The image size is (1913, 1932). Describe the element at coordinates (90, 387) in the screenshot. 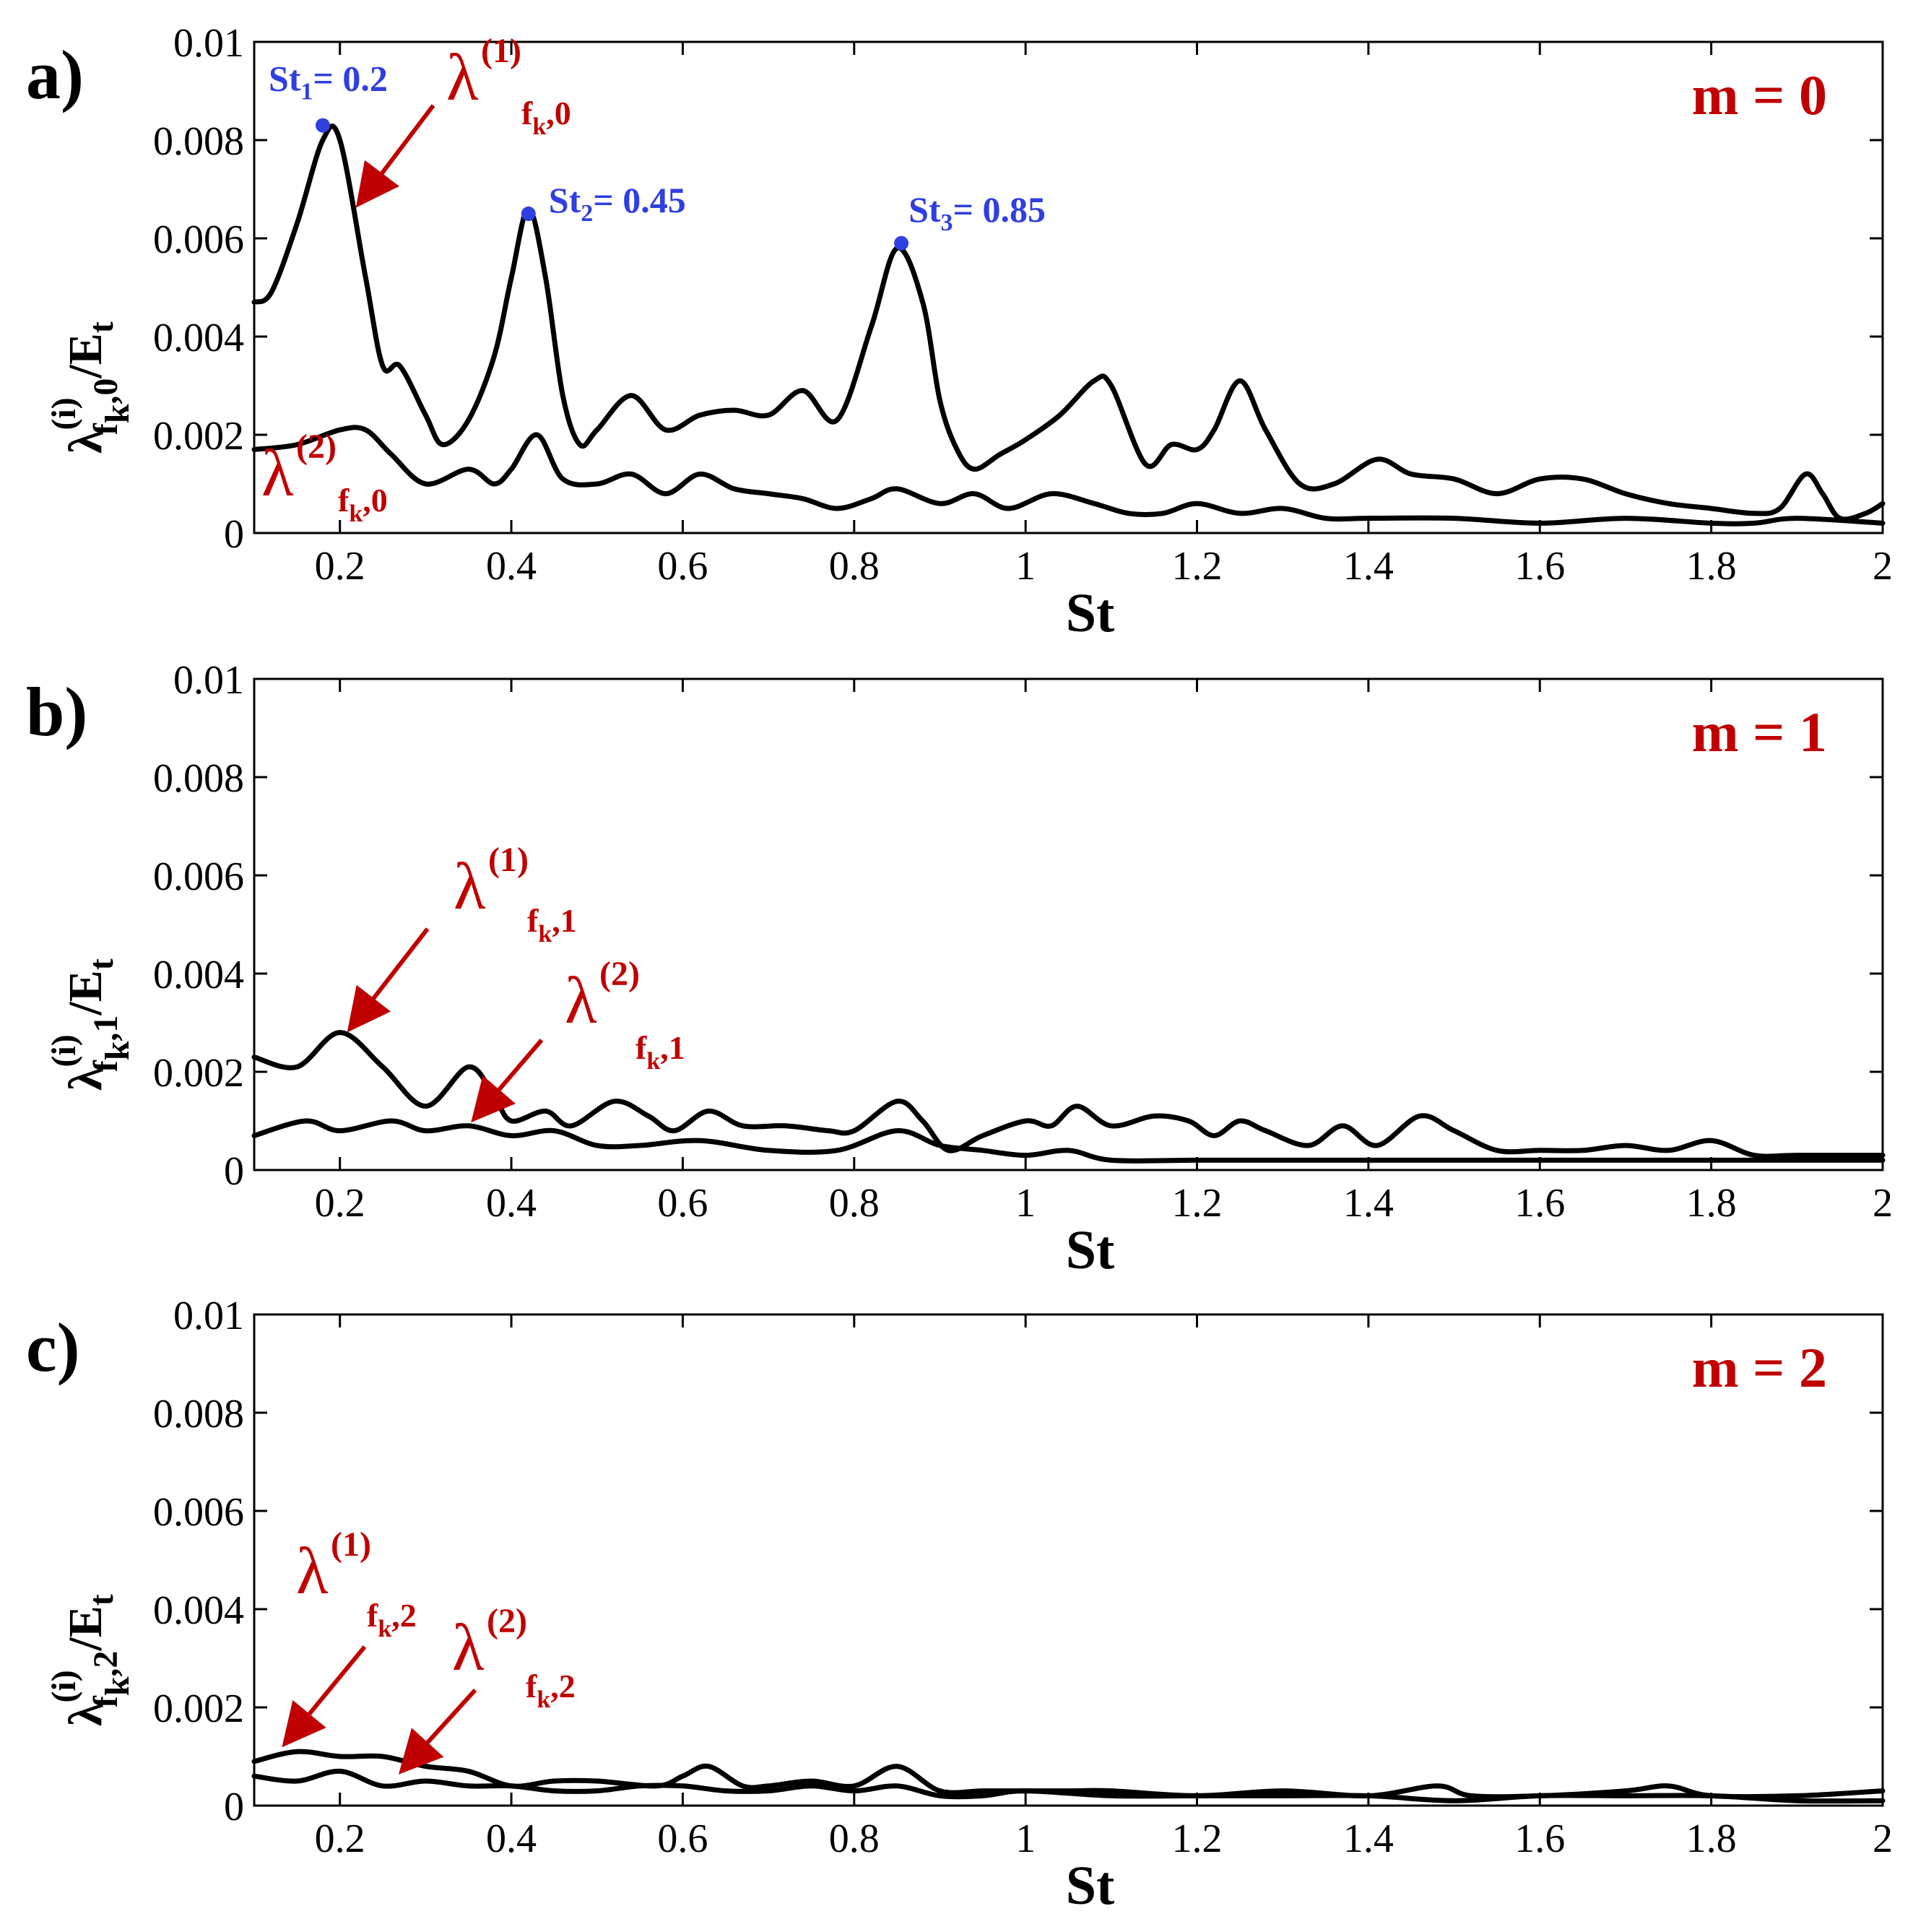

I see `y-axis-label: λ(i) fk,0/Et` at that location.